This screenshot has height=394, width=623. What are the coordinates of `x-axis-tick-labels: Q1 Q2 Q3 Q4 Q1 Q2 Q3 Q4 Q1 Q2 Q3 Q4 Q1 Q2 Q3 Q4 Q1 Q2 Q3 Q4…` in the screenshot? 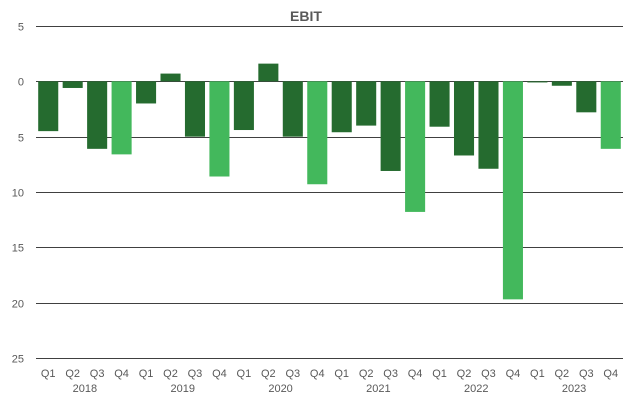 It's located at (329, 374).